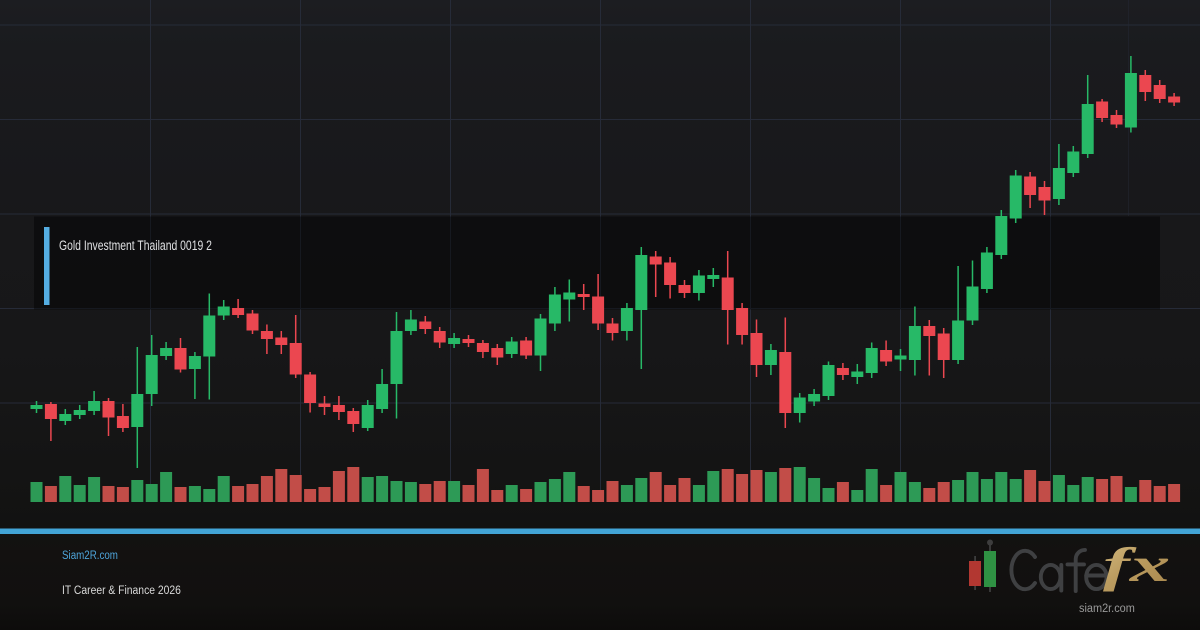 This screenshot has width=1200, height=630. Describe the element at coordinates (1136, 565) in the screenshot. I see `svg-text: fx` at that location.